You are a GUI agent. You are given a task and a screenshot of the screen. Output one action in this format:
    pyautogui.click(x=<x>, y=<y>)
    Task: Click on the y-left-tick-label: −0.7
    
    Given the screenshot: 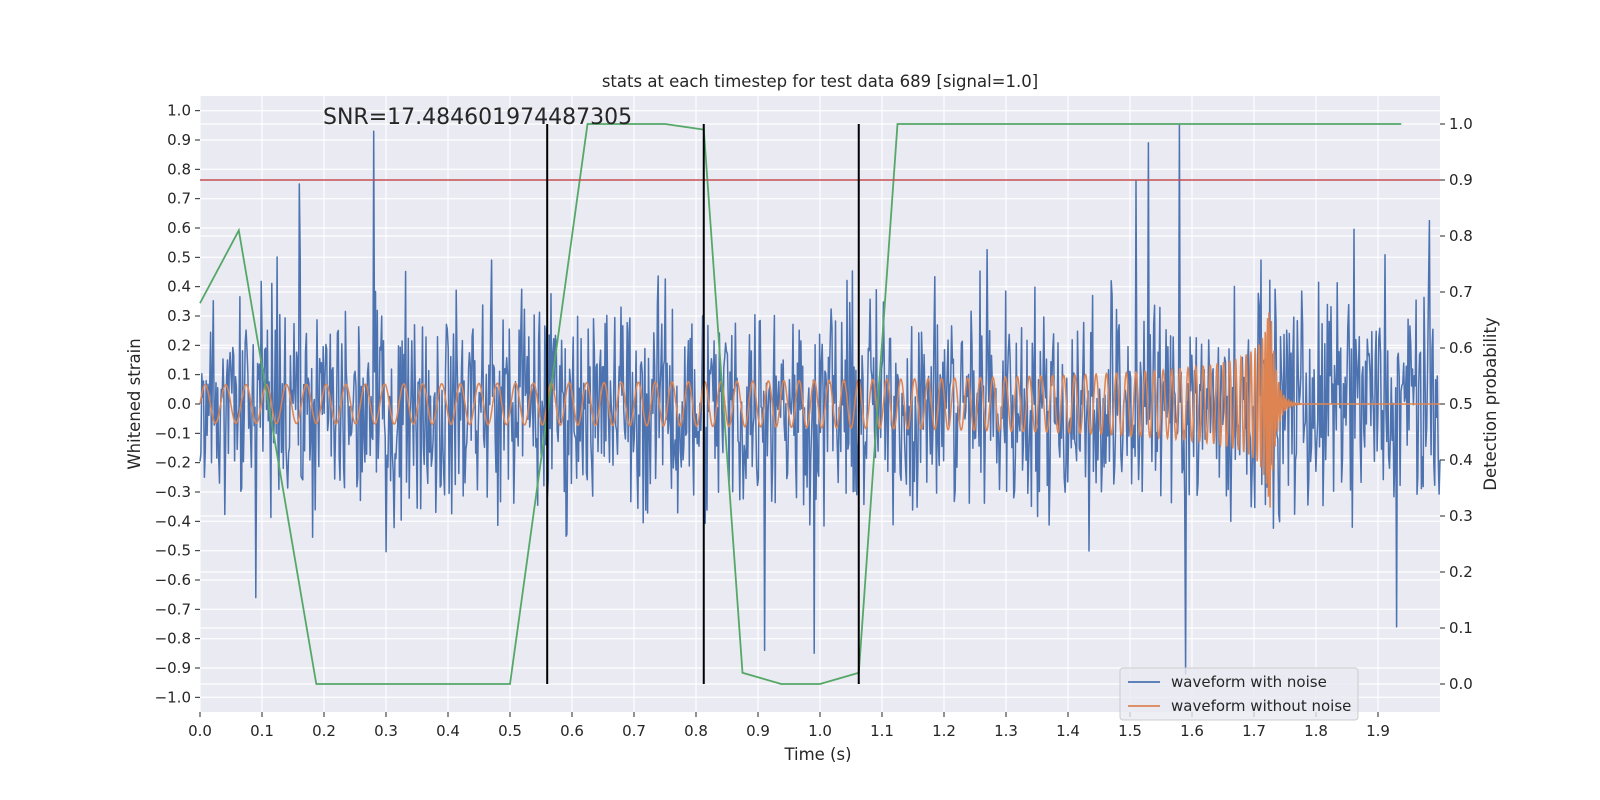 What is the action you would take?
    pyautogui.click(x=173, y=609)
    